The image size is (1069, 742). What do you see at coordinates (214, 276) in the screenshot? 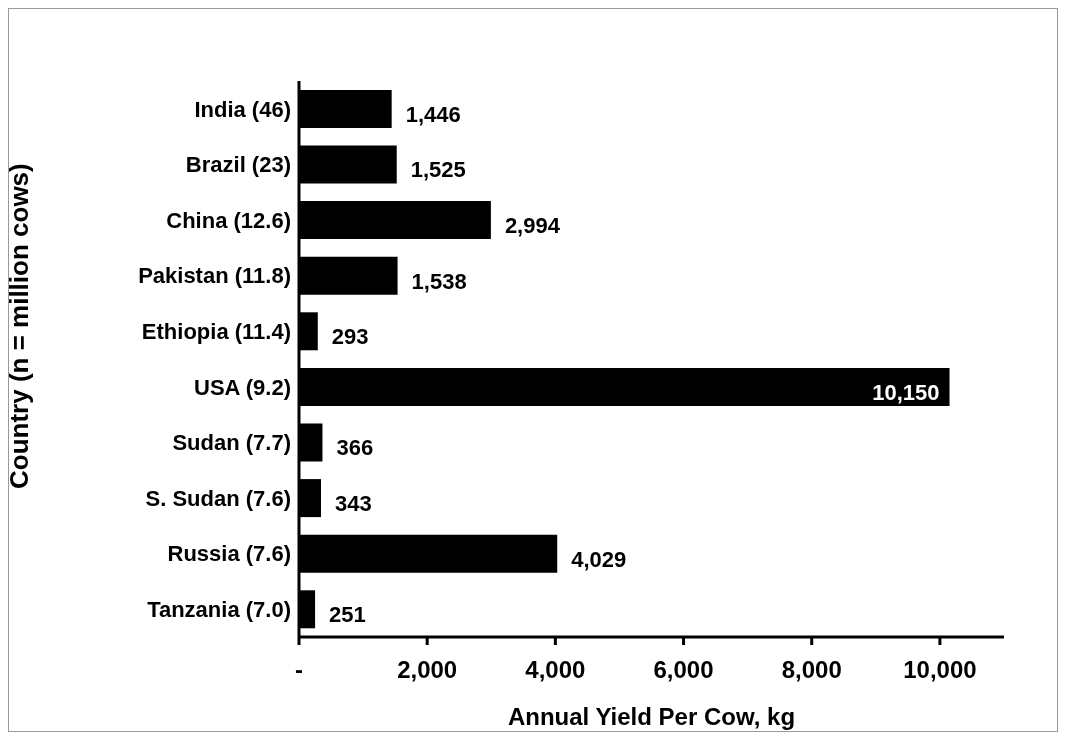
I see `y-tick-label: Pakistan (11.8)` at bounding box center [214, 276].